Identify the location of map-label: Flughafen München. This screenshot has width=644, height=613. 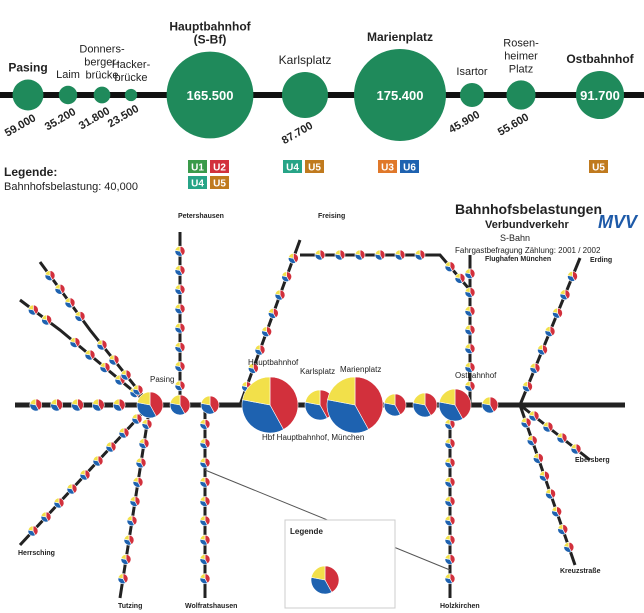
(518, 259).